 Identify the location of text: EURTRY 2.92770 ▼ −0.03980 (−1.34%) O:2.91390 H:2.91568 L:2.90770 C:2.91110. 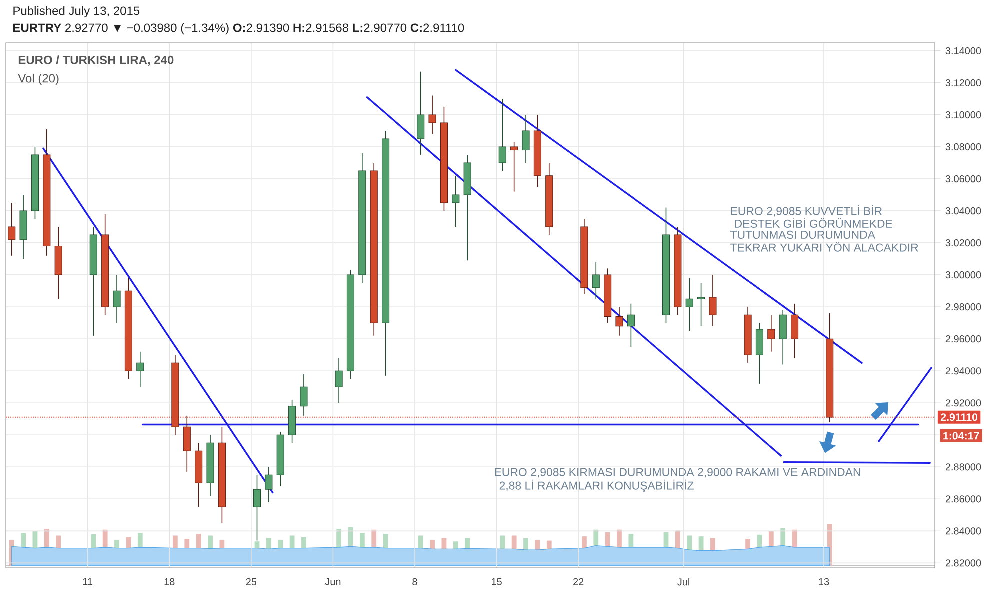
(239, 29).